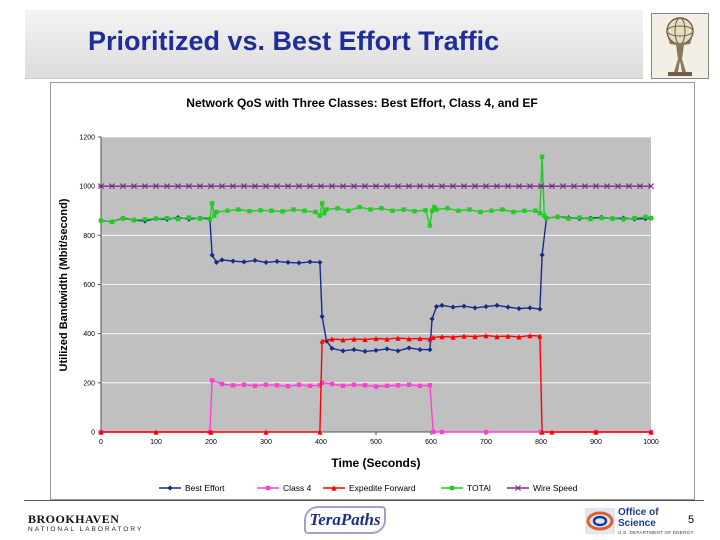 The width and height of the screenshot is (720, 540). What do you see at coordinates (87, 138) in the screenshot?
I see `y-tick-label-6: 1200` at bounding box center [87, 138].